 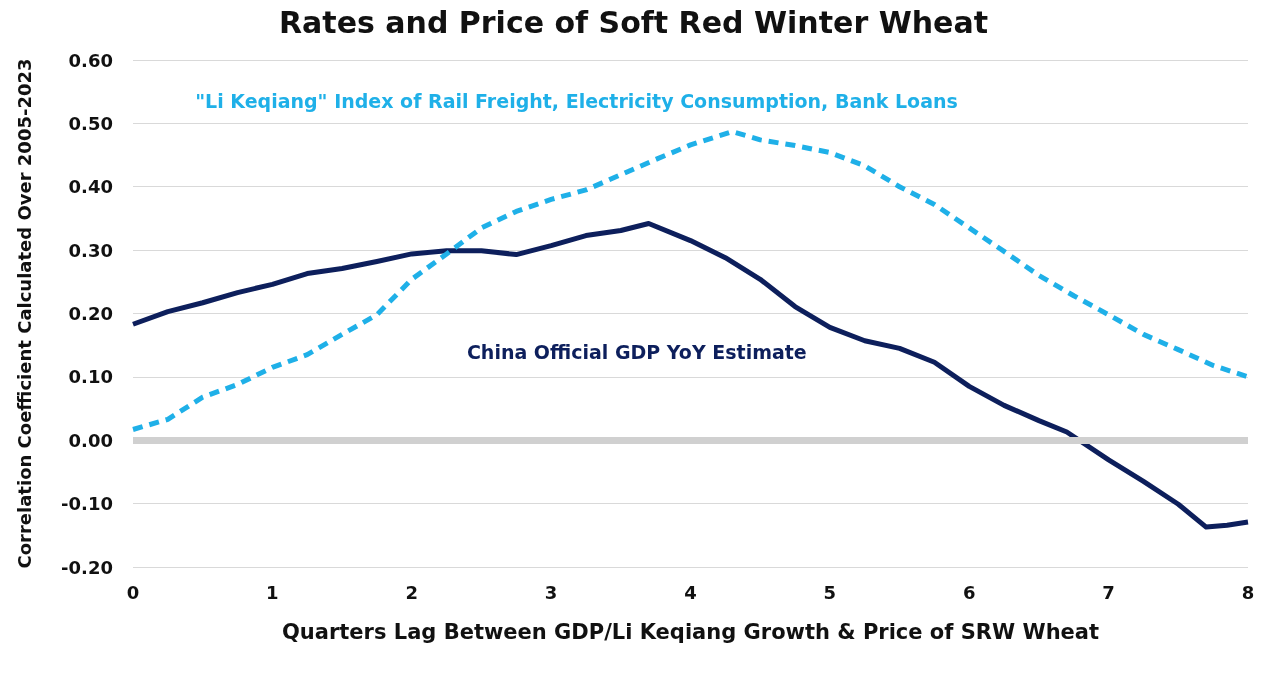 What do you see at coordinates (90, 187) in the screenshot?
I see `y-tick-label: 0.40` at bounding box center [90, 187].